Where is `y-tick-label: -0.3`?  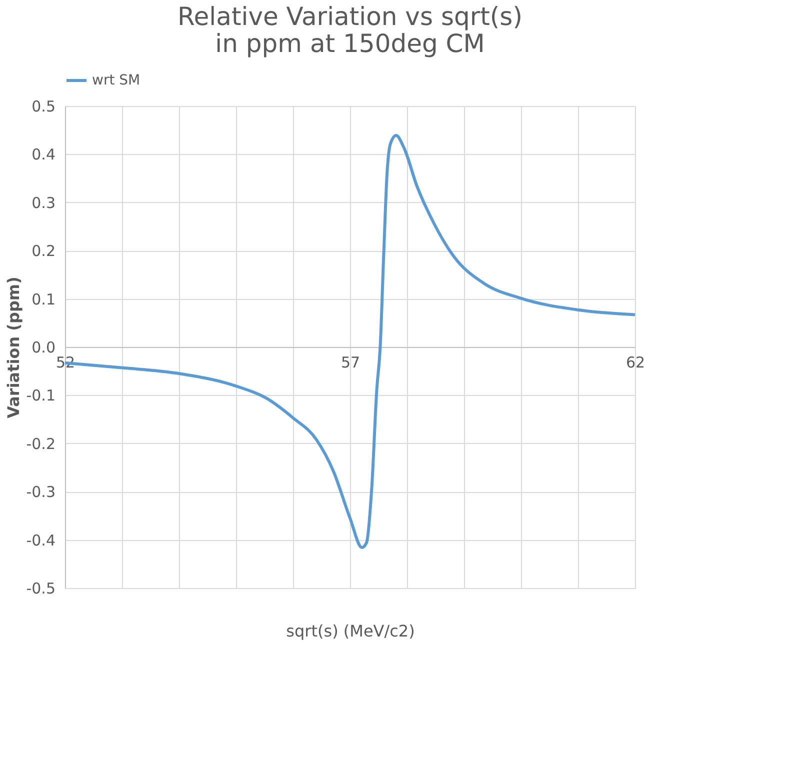 y-tick-label: -0.3 is located at coordinates (41, 492).